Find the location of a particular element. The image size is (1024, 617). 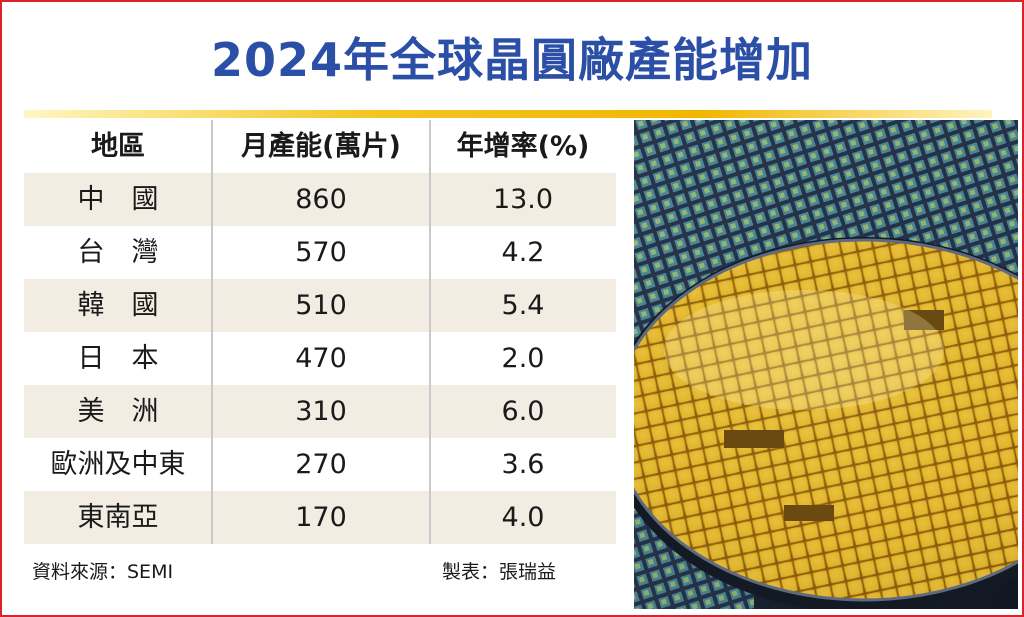

capacity-cell: 510 is located at coordinates (321, 305).